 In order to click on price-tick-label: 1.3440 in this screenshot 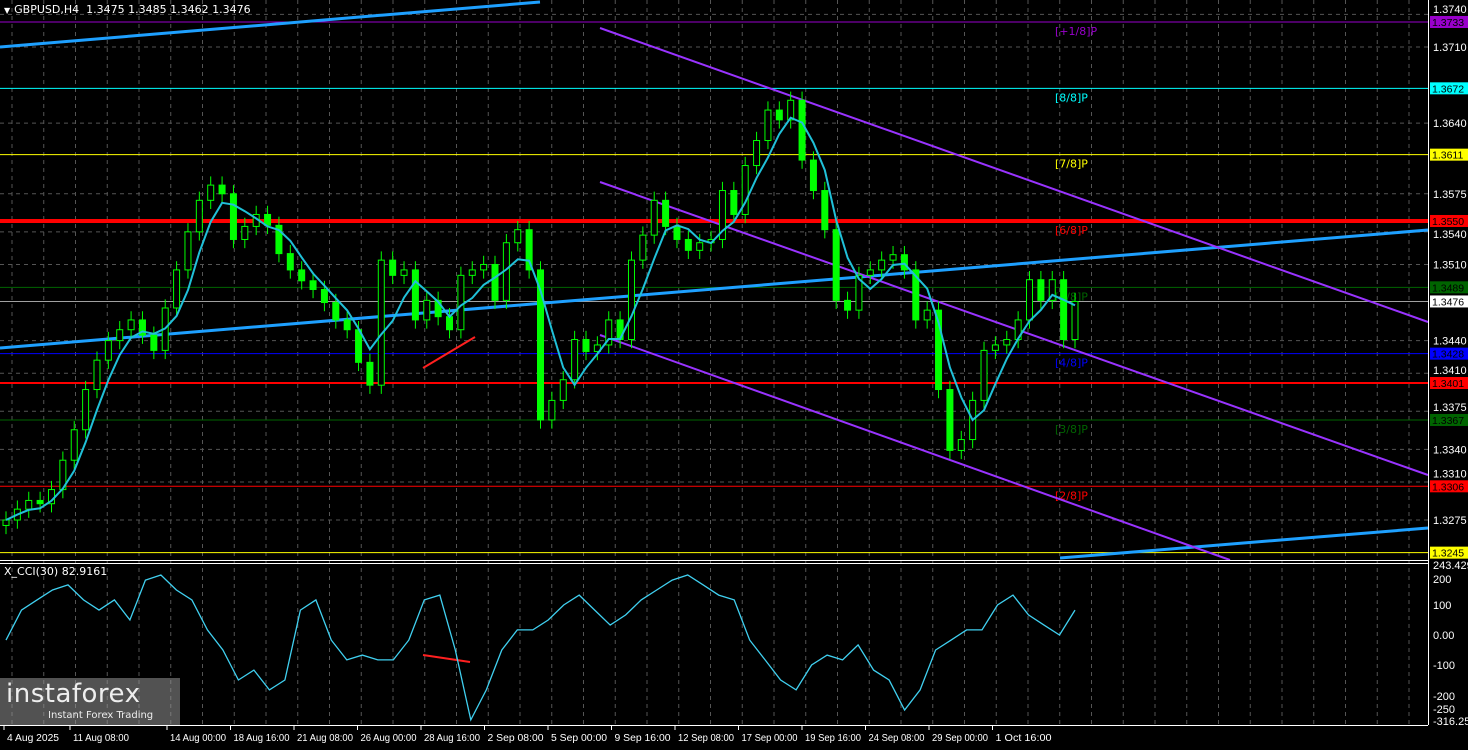, I will do `click(1450, 342)`.